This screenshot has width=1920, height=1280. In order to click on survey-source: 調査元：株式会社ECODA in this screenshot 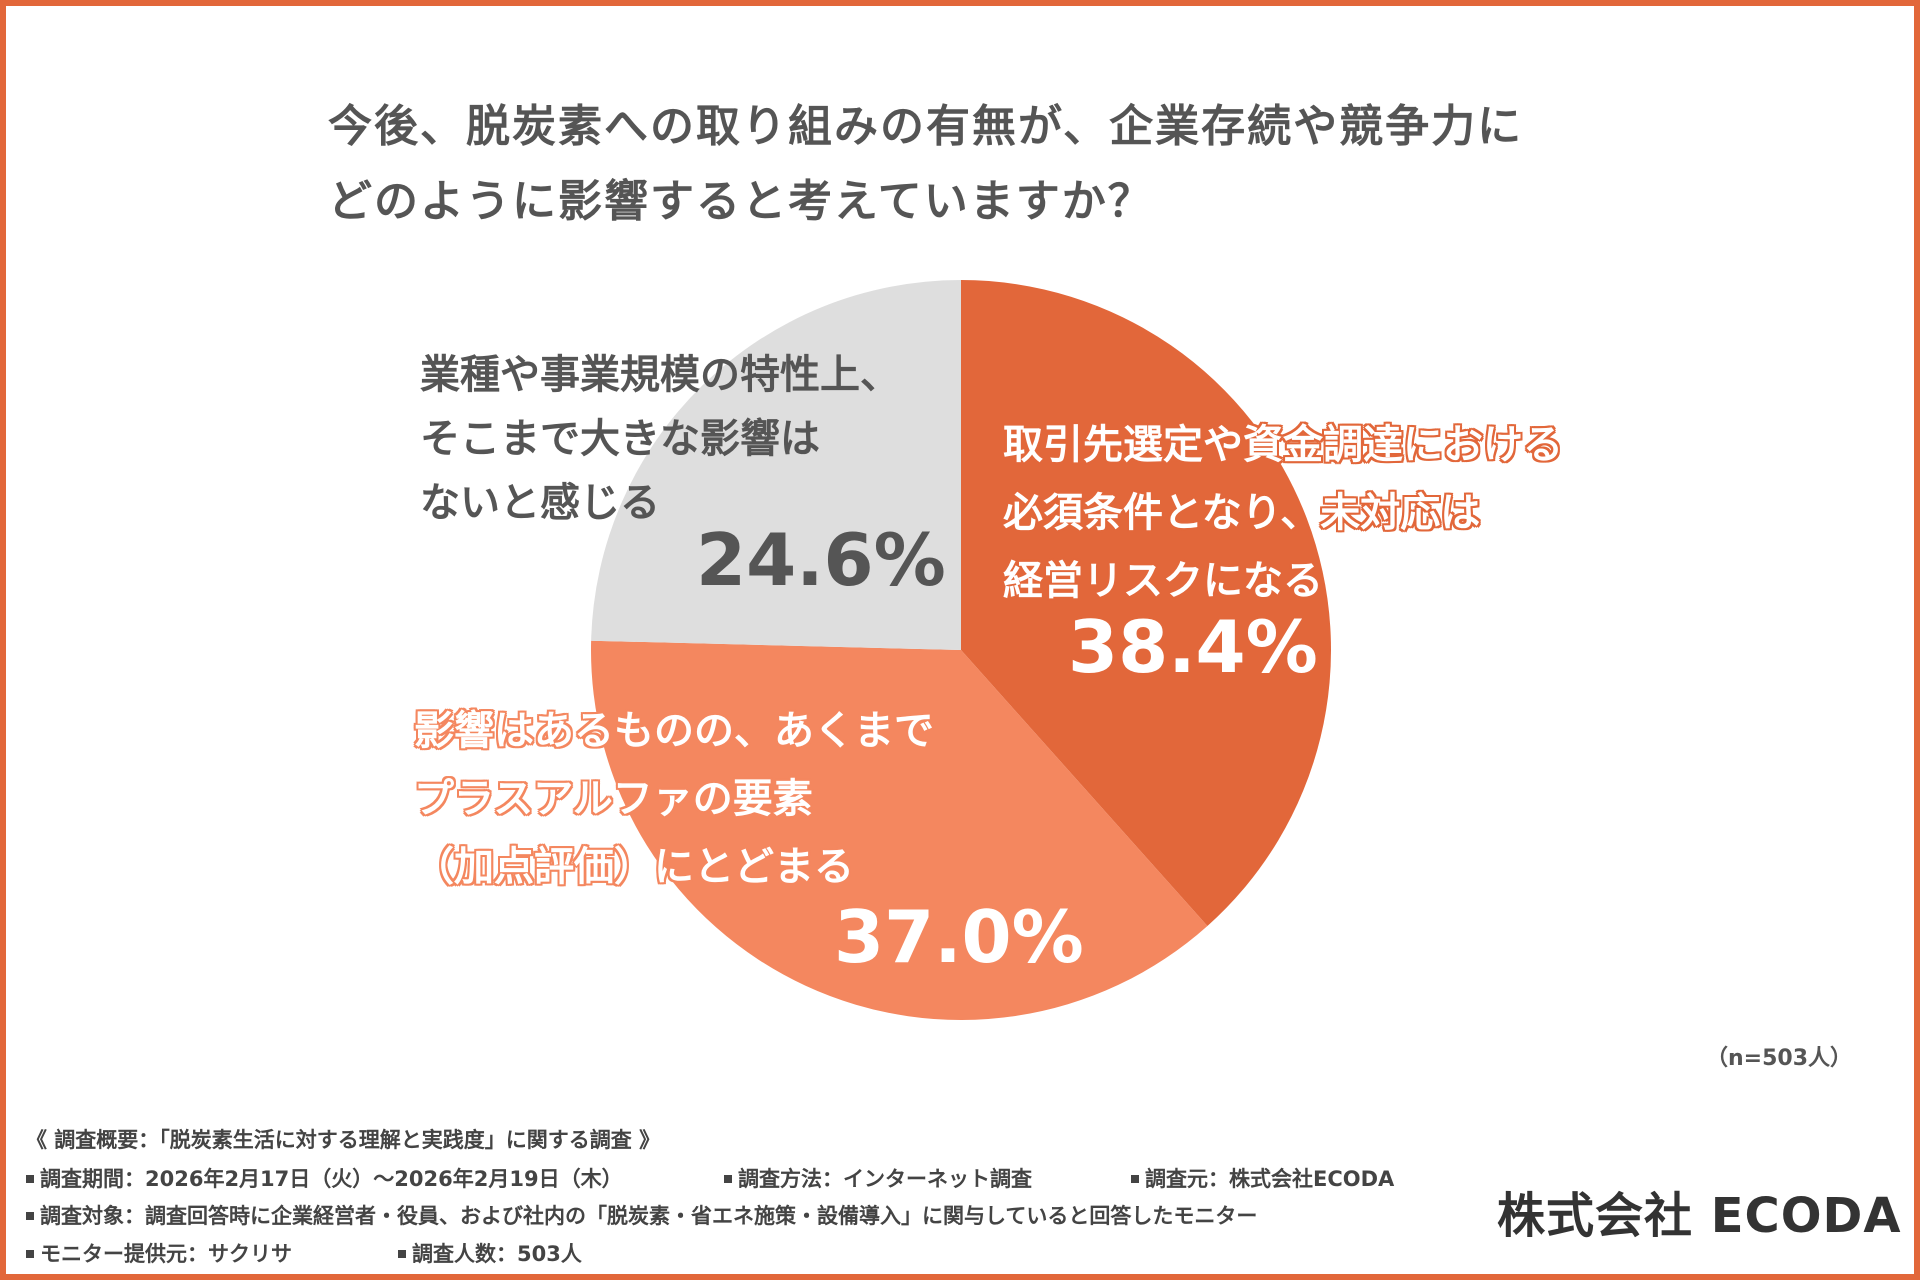, I will do `click(1262, 1178)`.